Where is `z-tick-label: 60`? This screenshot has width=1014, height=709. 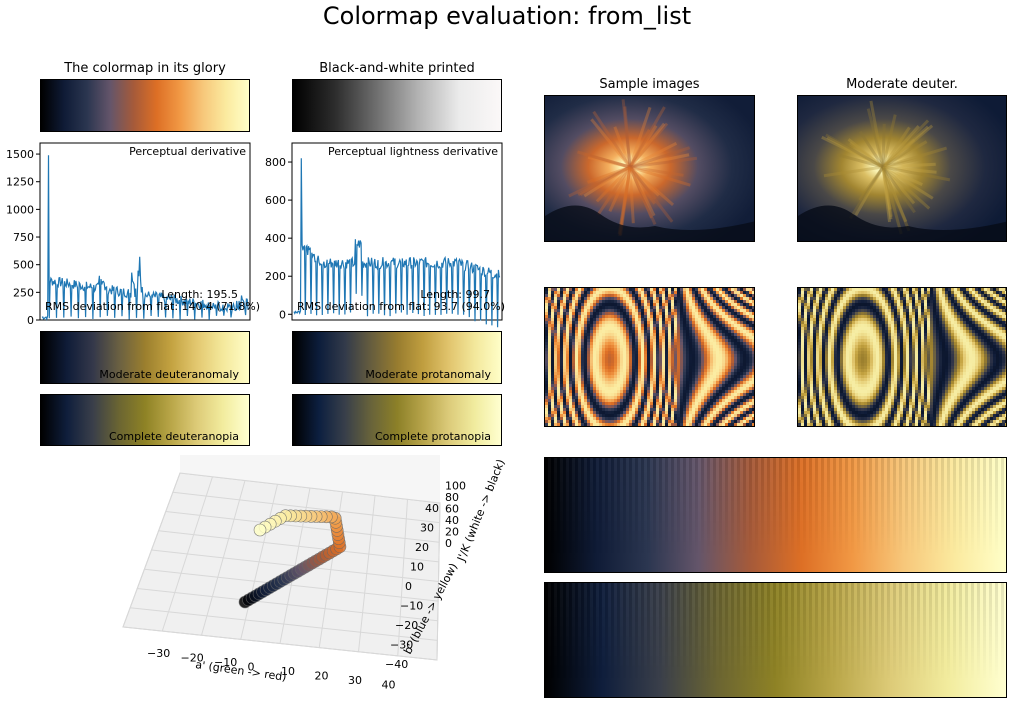
z-tick-label: 60 is located at coordinates (452, 509).